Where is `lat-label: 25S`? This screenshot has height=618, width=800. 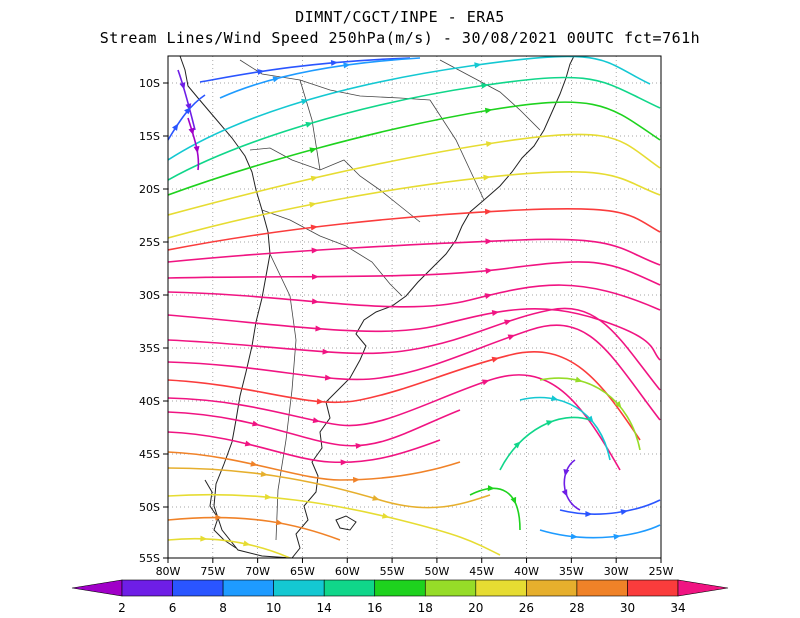
lat-label: 25S is located at coordinates (149, 242).